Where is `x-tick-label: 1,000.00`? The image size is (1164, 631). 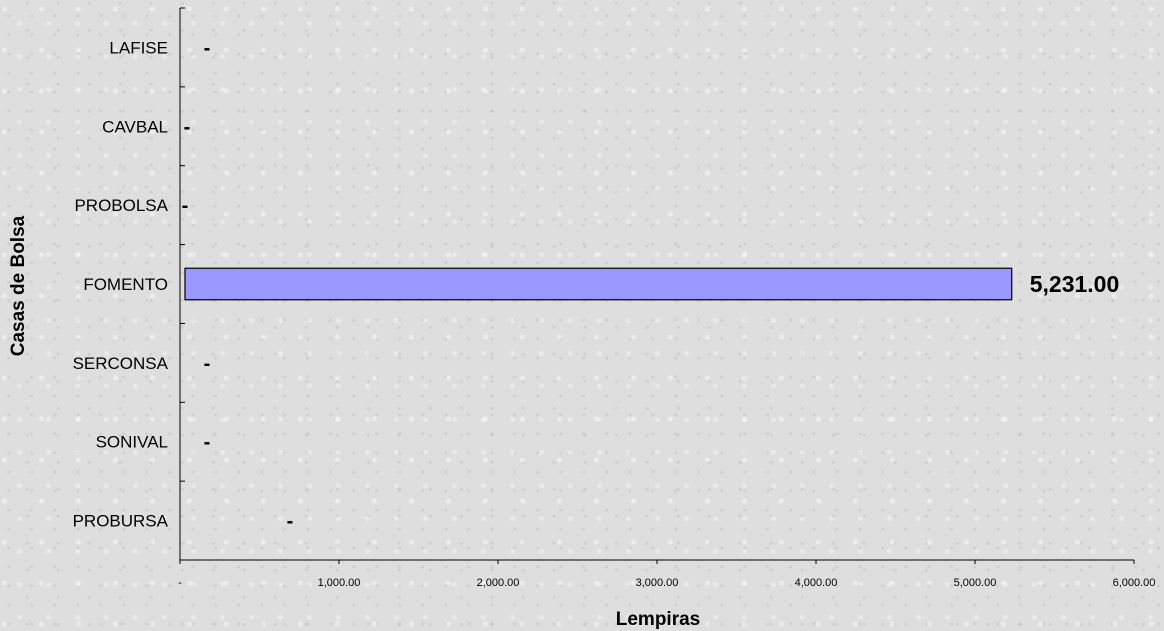 x-tick-label: 1,000.00 is located at coordinates (339, 583).